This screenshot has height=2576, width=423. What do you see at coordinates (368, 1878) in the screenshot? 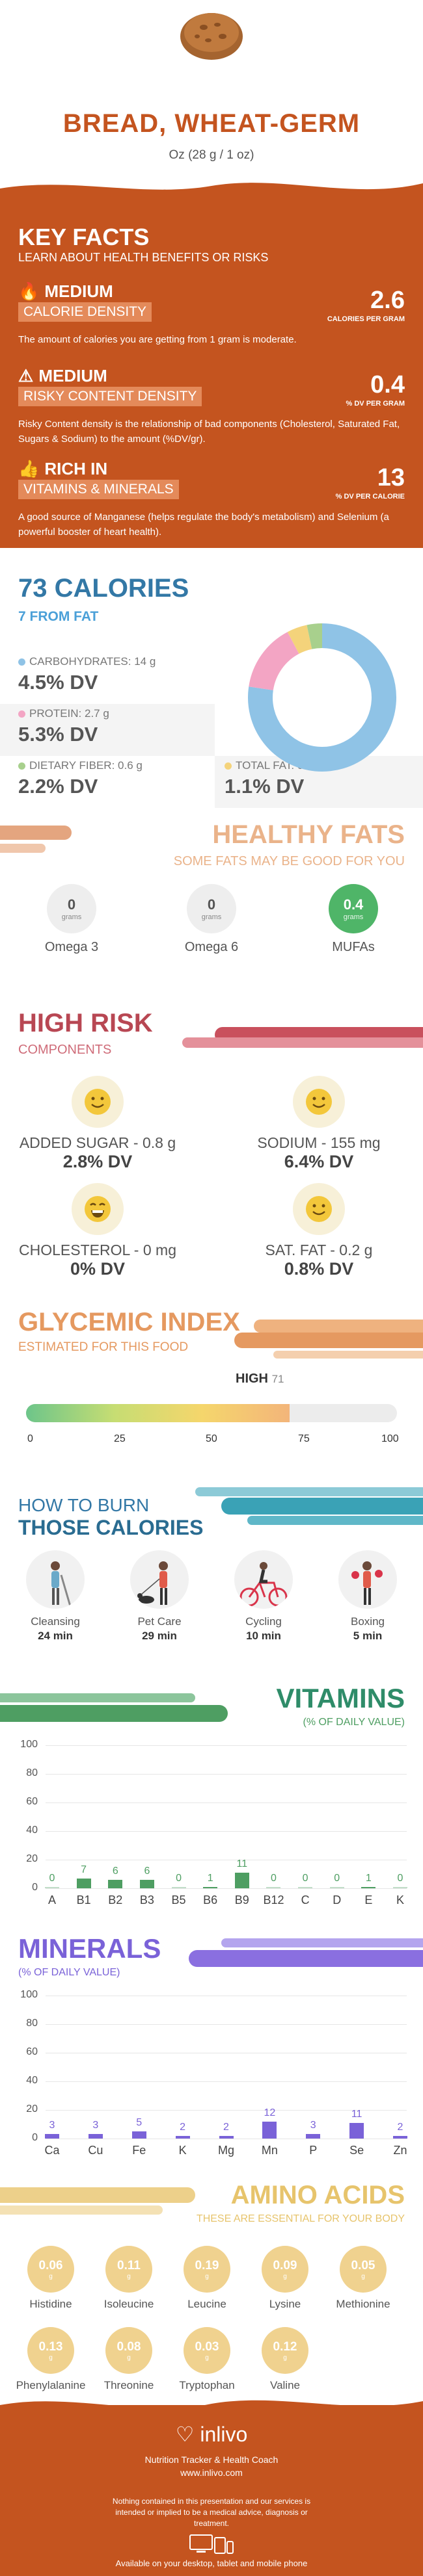
I see `bar-value-label: 1` at bounding box center [368, 1878].